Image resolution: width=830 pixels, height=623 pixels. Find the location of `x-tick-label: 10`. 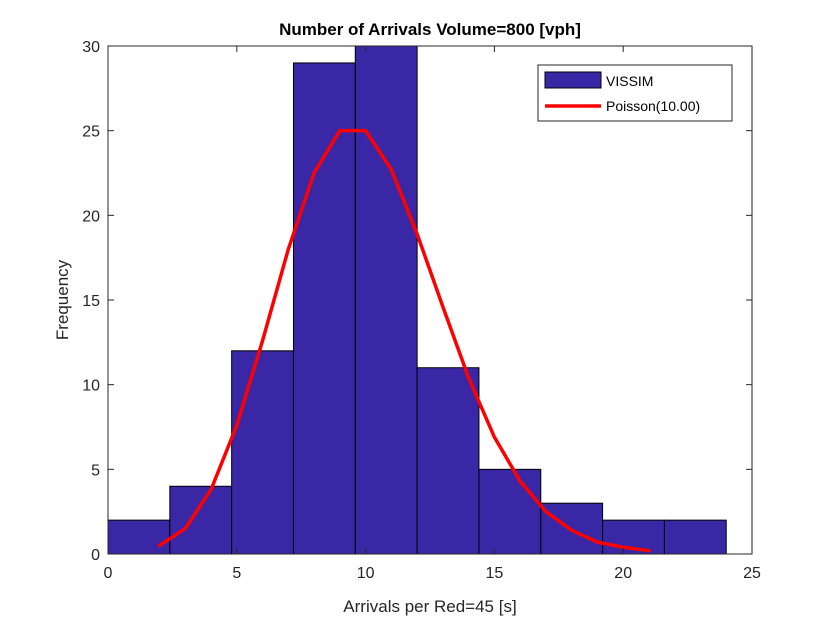

x-tick-label: 10 is located at coordinates (366, 573).